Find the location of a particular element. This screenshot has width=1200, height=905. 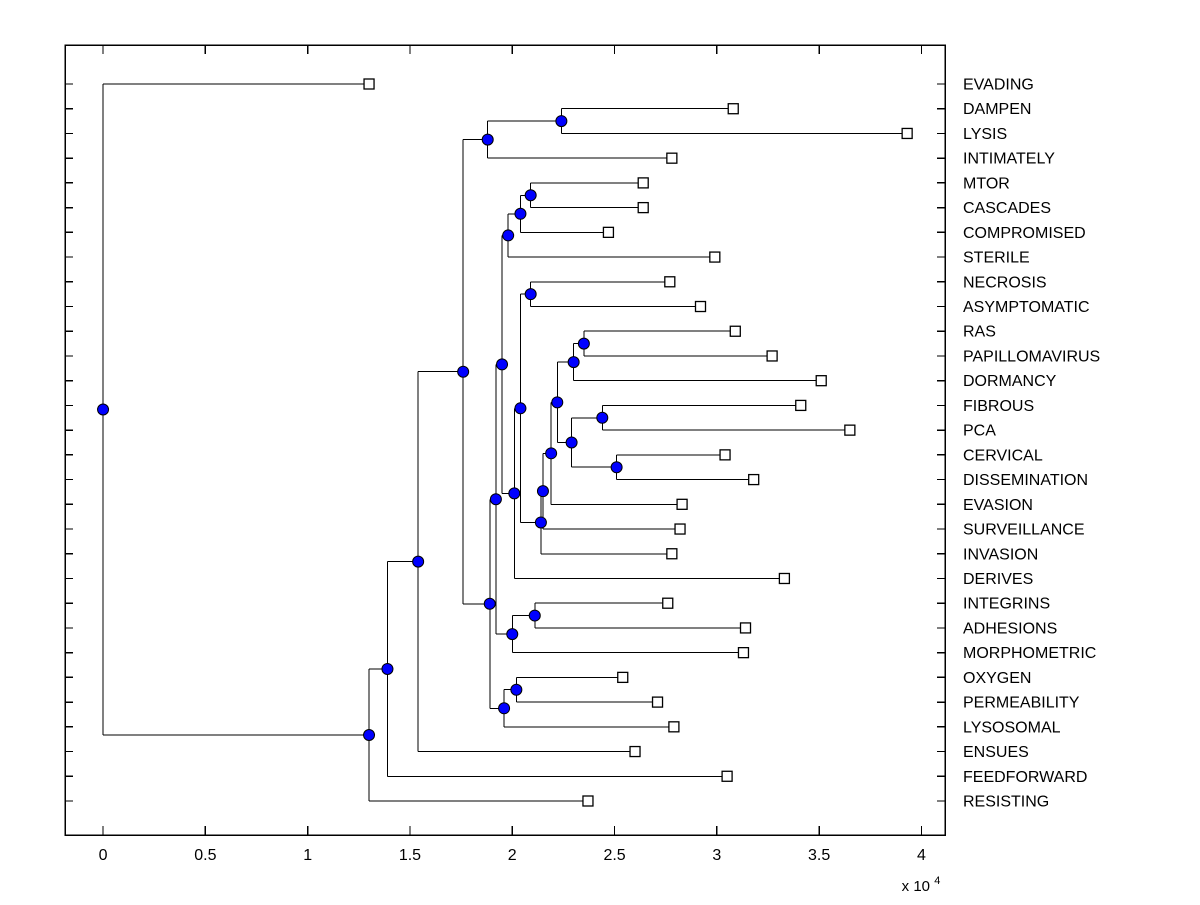

leaf-label: OXYGEN is located at coordinates (997, 678).